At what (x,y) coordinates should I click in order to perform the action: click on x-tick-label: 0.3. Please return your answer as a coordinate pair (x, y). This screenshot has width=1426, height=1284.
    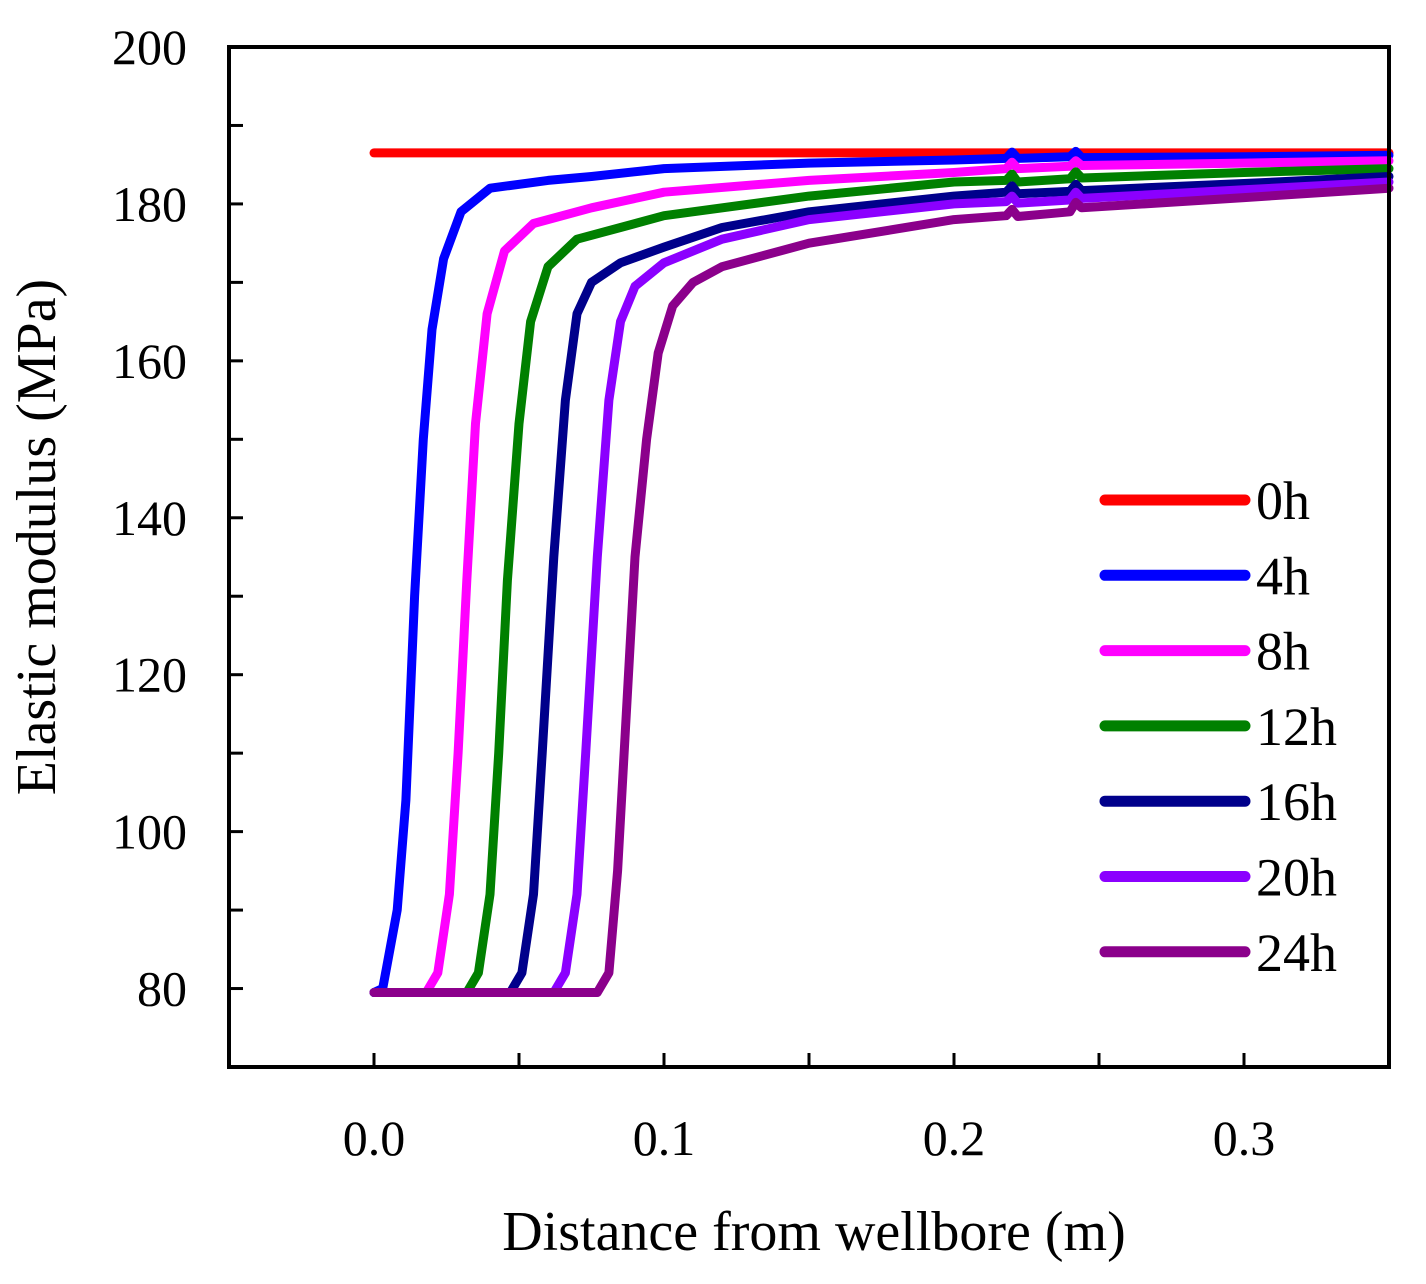
    Looking at the image, I should click on (1244, 1138).